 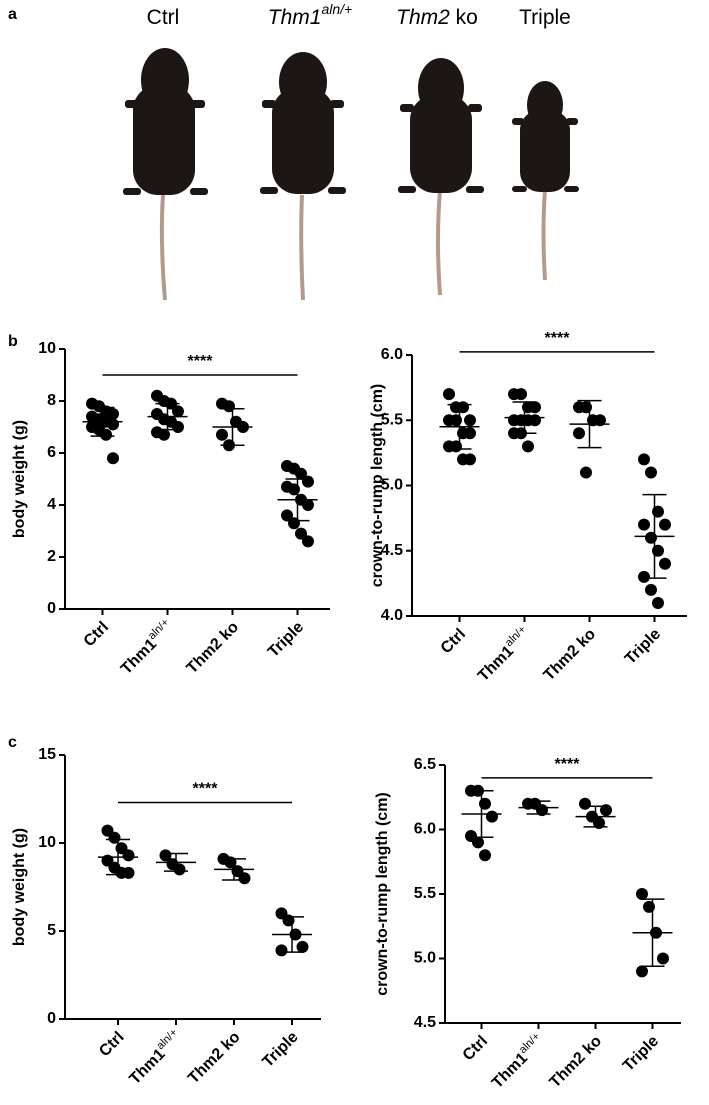 What do you see at coordinates (163, 17) in the screenshot?
I see `photo-label-text: Ctrl` at bounding box center [163, 17].